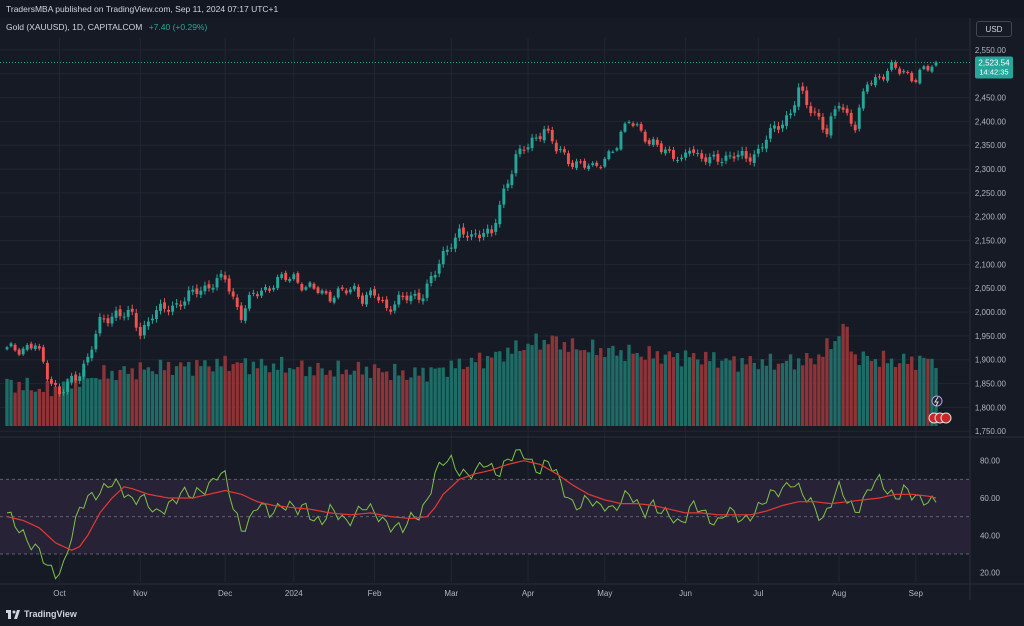 This screenshot has height=626, width=1024. I want to click on currency-button: USD, so click(994, 29).